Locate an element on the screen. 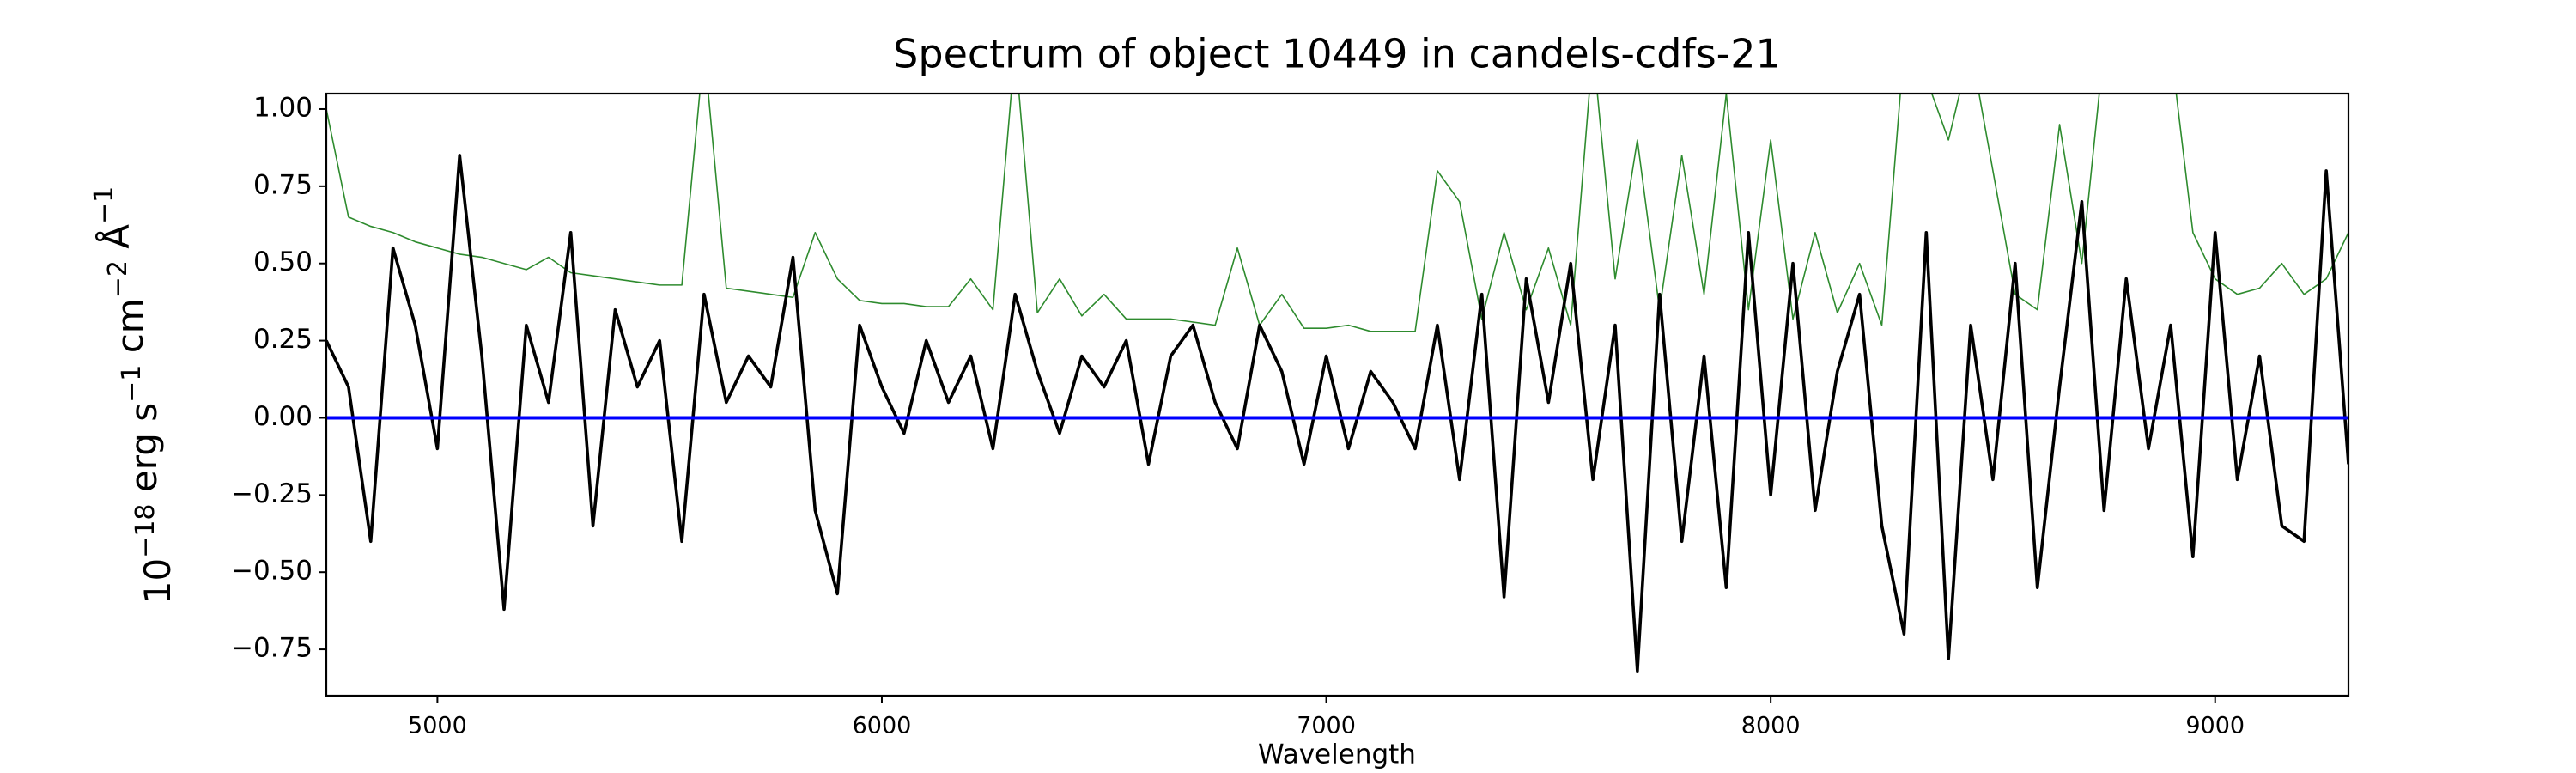 The height and width of the screenshot is (773, 2576). y-tick-label: 0.25 is located at coordinates (283, 339).